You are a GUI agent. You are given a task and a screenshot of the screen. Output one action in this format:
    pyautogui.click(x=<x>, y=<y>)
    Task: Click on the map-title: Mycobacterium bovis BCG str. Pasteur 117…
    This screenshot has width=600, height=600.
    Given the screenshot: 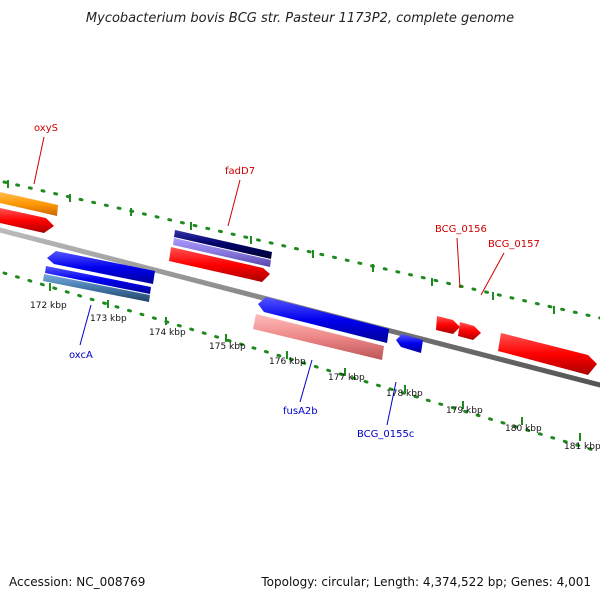 What is the action you would take?
    pyautogui.click(x=300, y=18)
    